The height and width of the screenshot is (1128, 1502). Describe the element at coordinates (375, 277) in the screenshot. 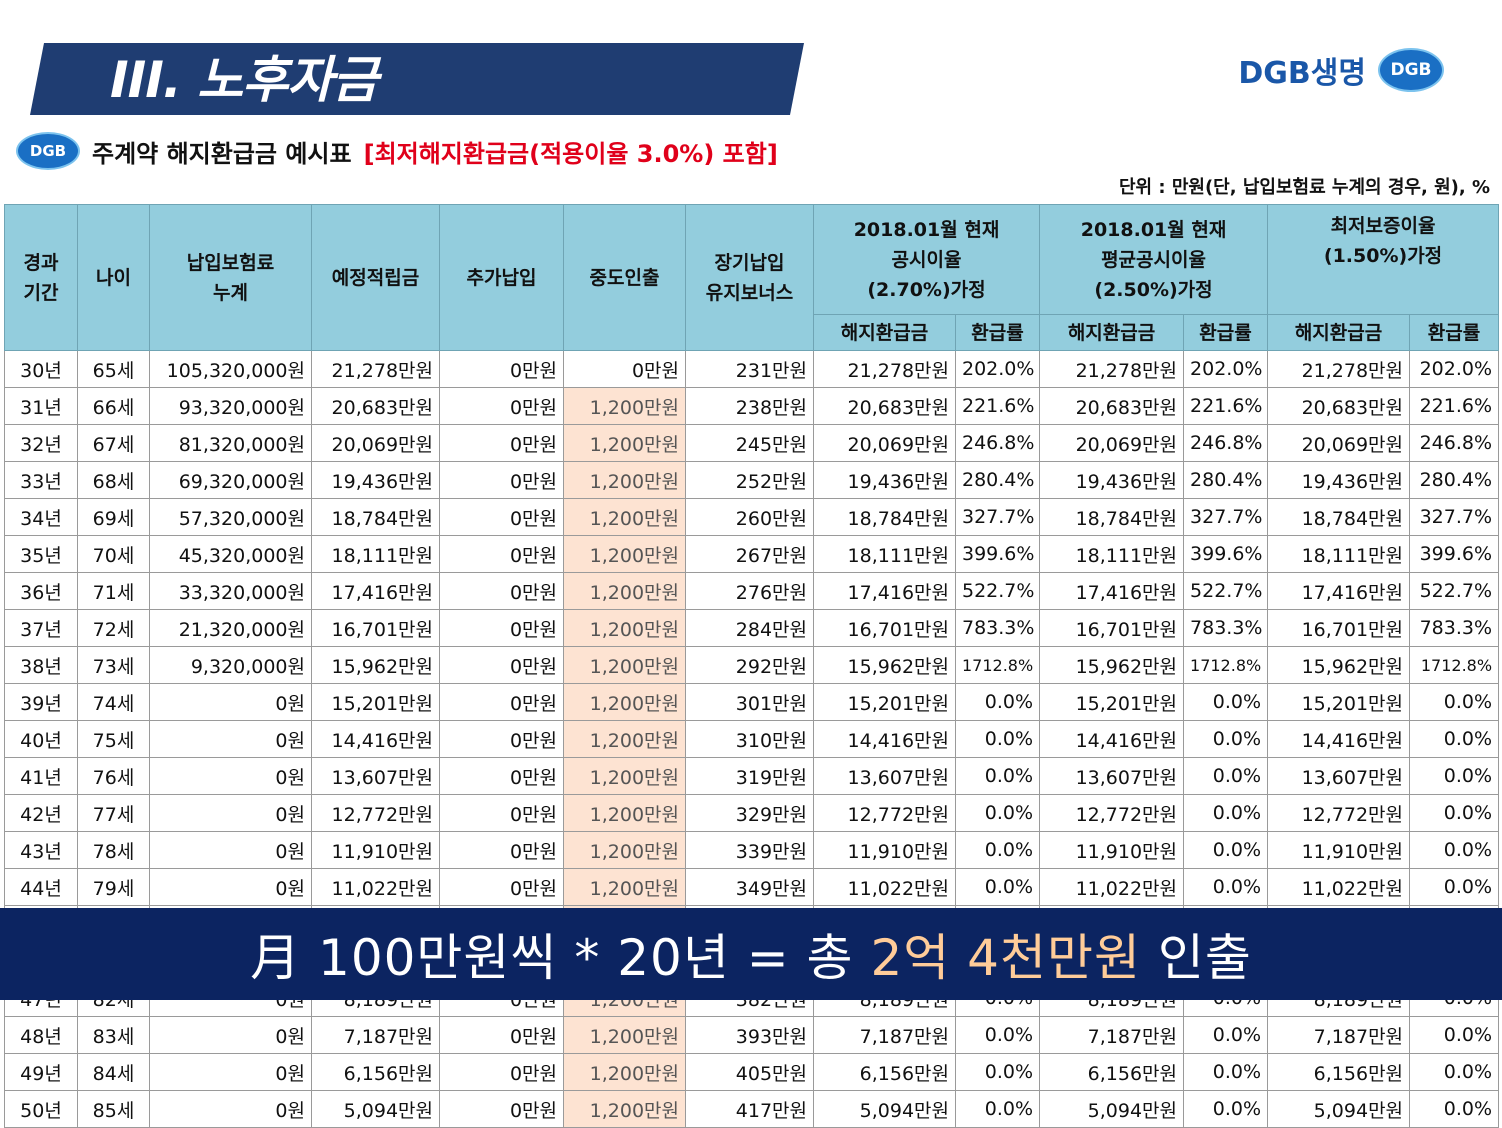

I see `header-reserve: 예정적립금` at that location.